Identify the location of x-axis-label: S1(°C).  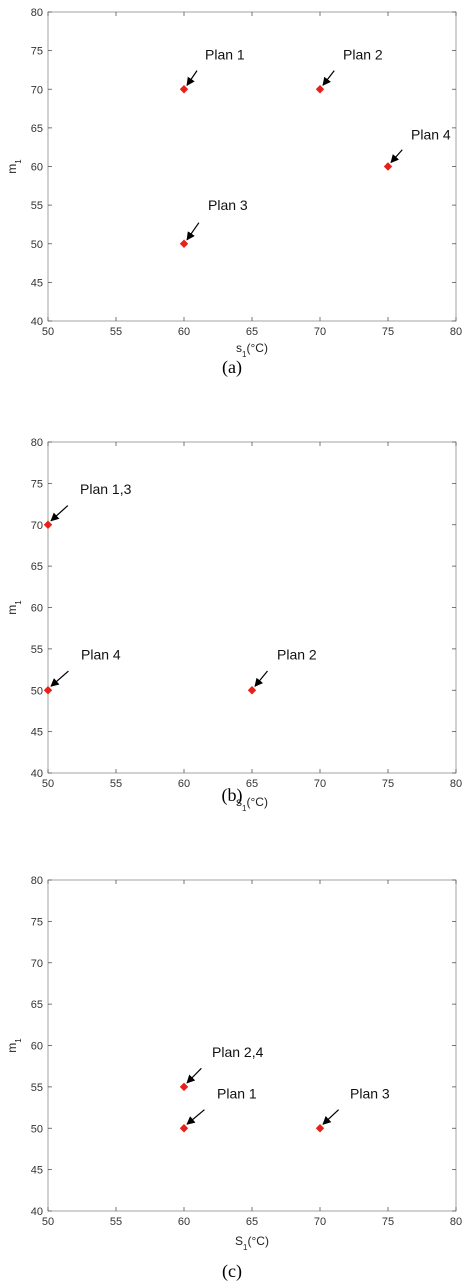
(252, 1243).